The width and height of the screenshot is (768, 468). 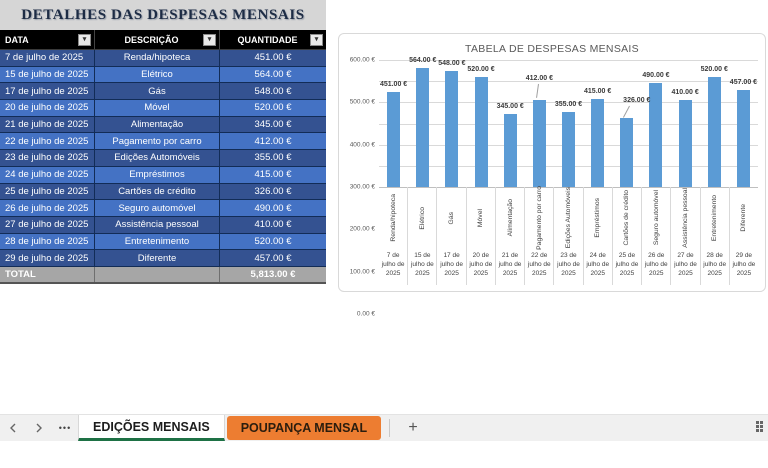 I want to click on bar-data-label: 457.00 €, so click(x=743, y=83).